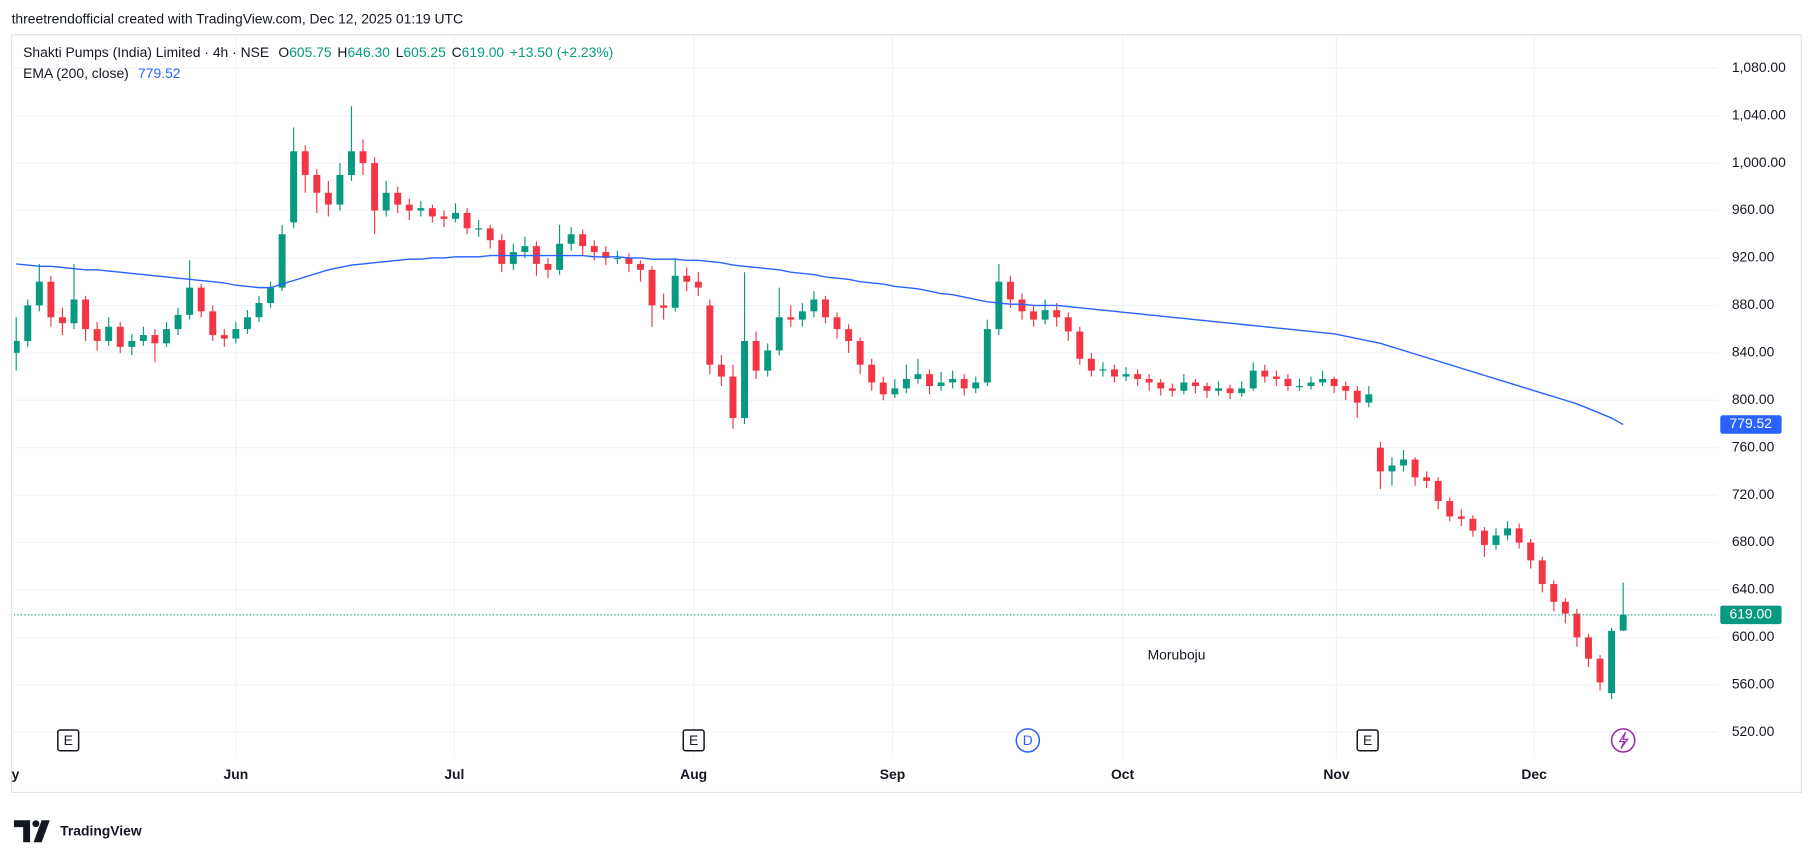  What do you see at coordinates (10, 774) in the screenshot?
I see `x-tick-label: May` at bounding box center [10, 774].